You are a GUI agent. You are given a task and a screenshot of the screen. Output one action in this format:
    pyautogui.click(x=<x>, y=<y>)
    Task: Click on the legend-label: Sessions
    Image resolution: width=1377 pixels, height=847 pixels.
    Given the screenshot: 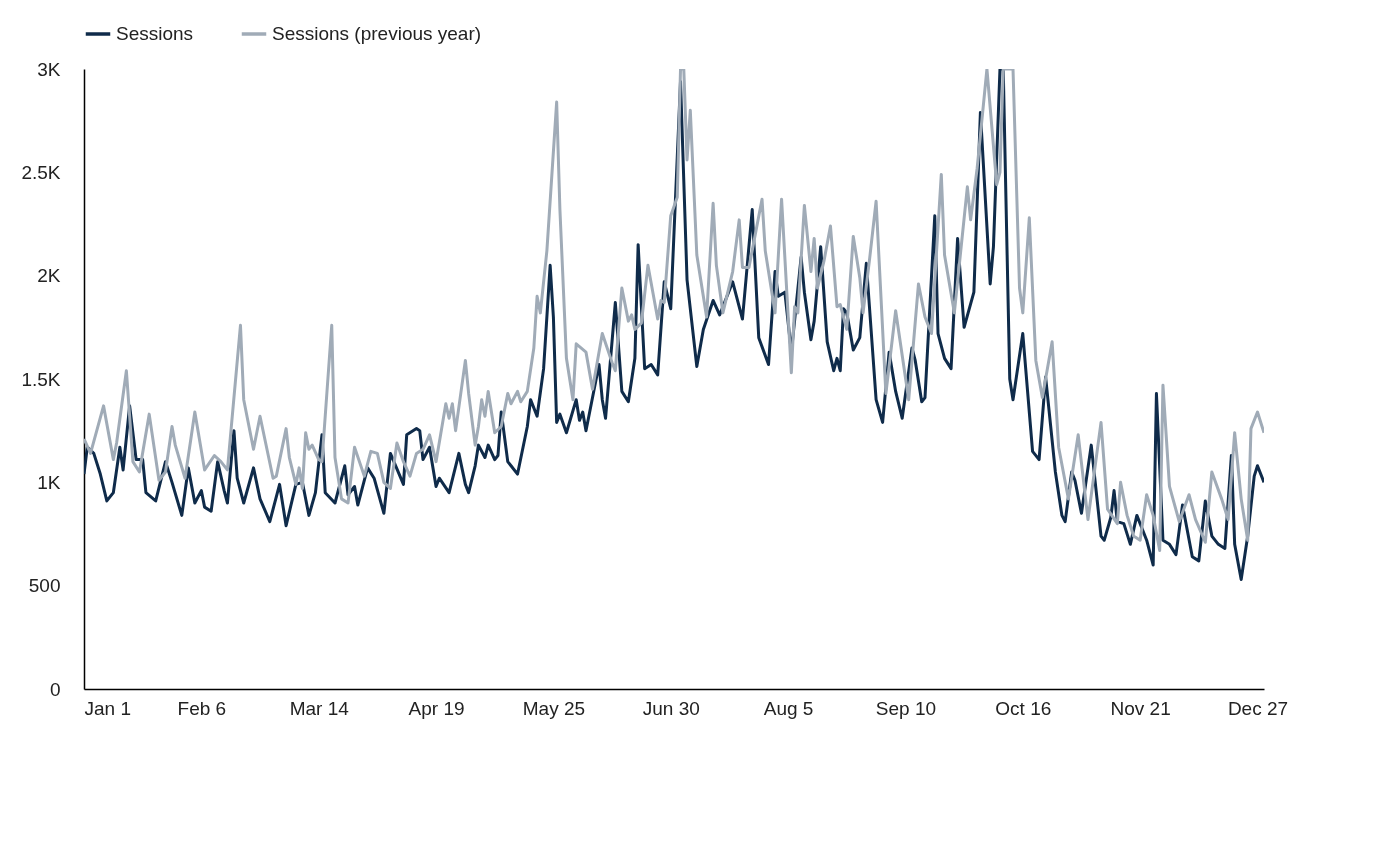 What is the action you would take?
    pyautogui.click(x=155, y=33)
    